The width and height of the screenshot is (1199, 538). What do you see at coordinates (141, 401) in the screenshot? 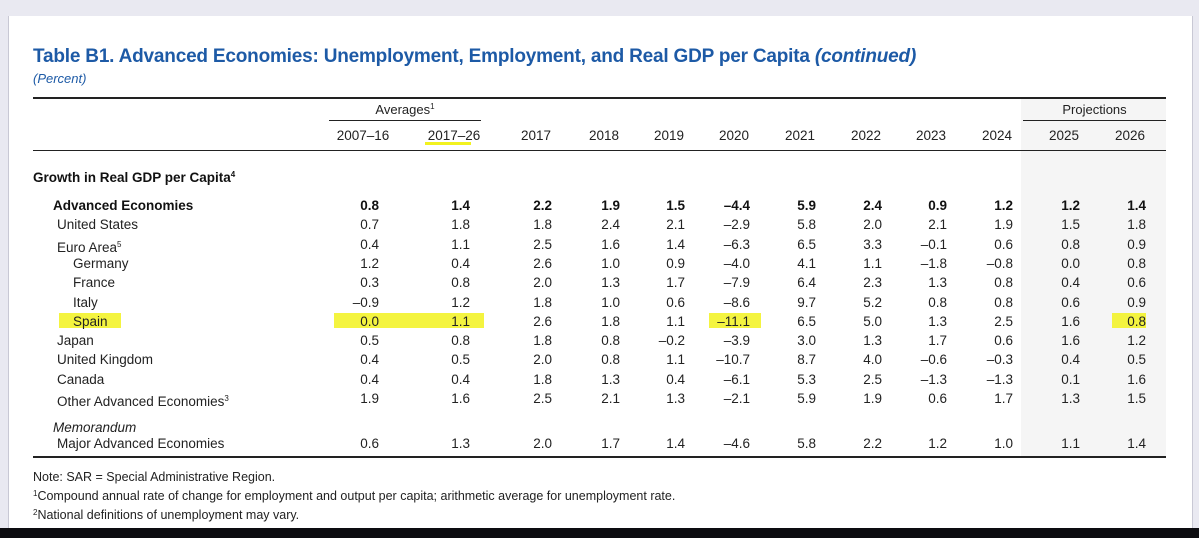
I see `row-label-text: Other Advanced Economies` at bounding box center [141, 401].